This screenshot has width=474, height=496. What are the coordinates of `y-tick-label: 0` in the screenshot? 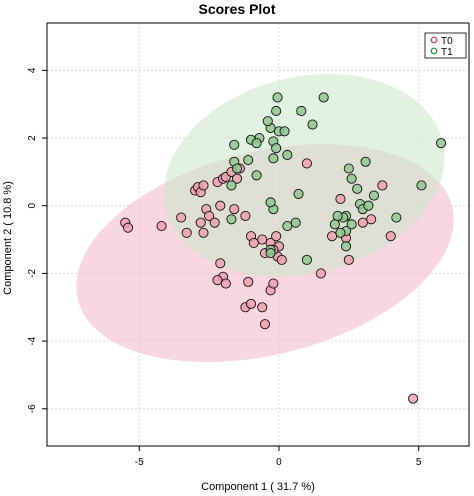 It's located at (32, 206).